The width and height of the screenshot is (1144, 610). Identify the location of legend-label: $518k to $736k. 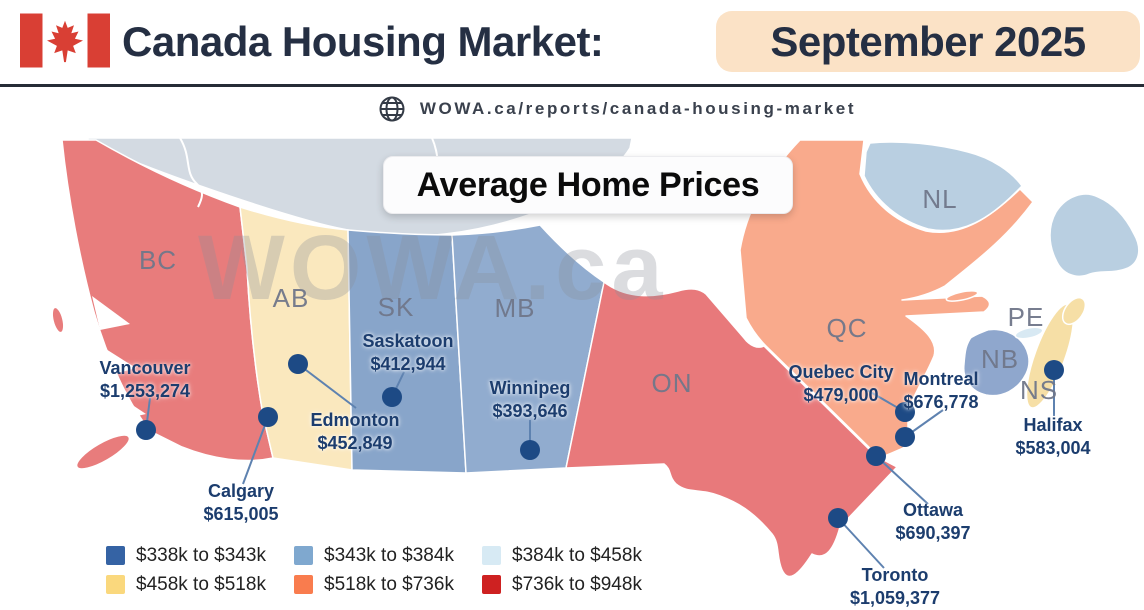
(389, 584).